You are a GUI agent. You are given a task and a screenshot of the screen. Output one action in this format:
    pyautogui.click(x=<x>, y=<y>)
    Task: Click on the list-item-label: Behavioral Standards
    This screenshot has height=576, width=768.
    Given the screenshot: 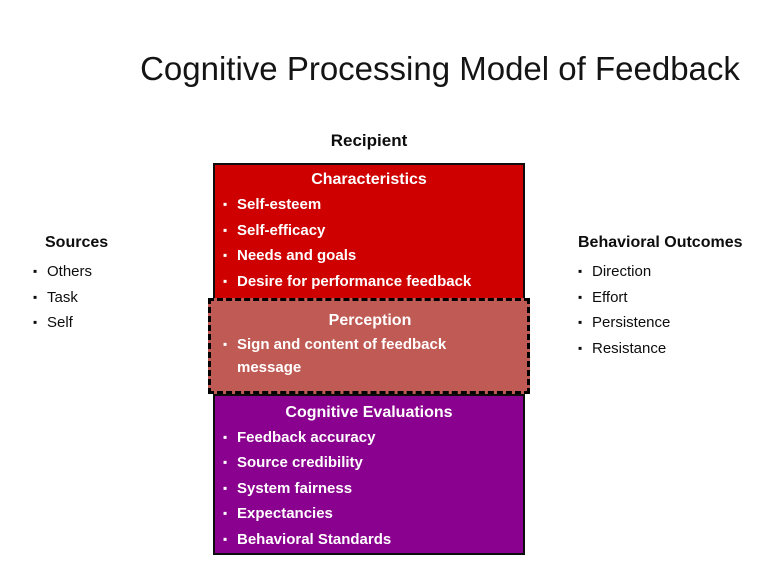 What is the action you would take?
    pyautogui.click(x=314, y=539)
    